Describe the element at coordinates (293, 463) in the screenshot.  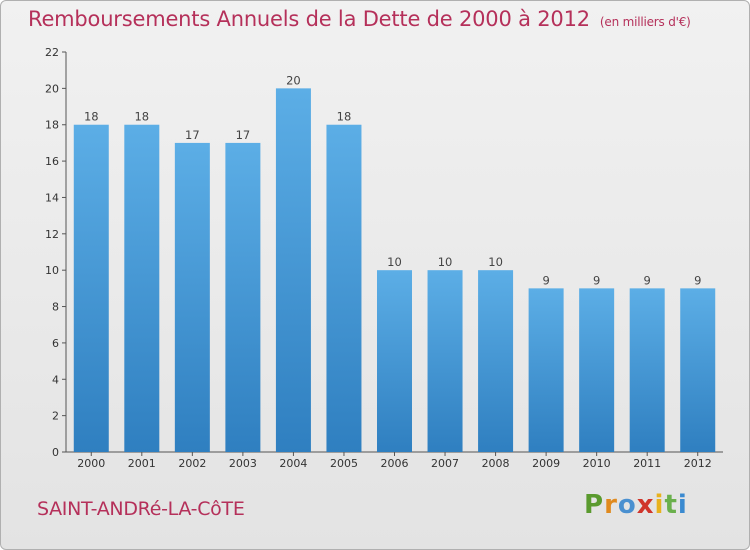
I see `x-tick-label: 2004` at that location.